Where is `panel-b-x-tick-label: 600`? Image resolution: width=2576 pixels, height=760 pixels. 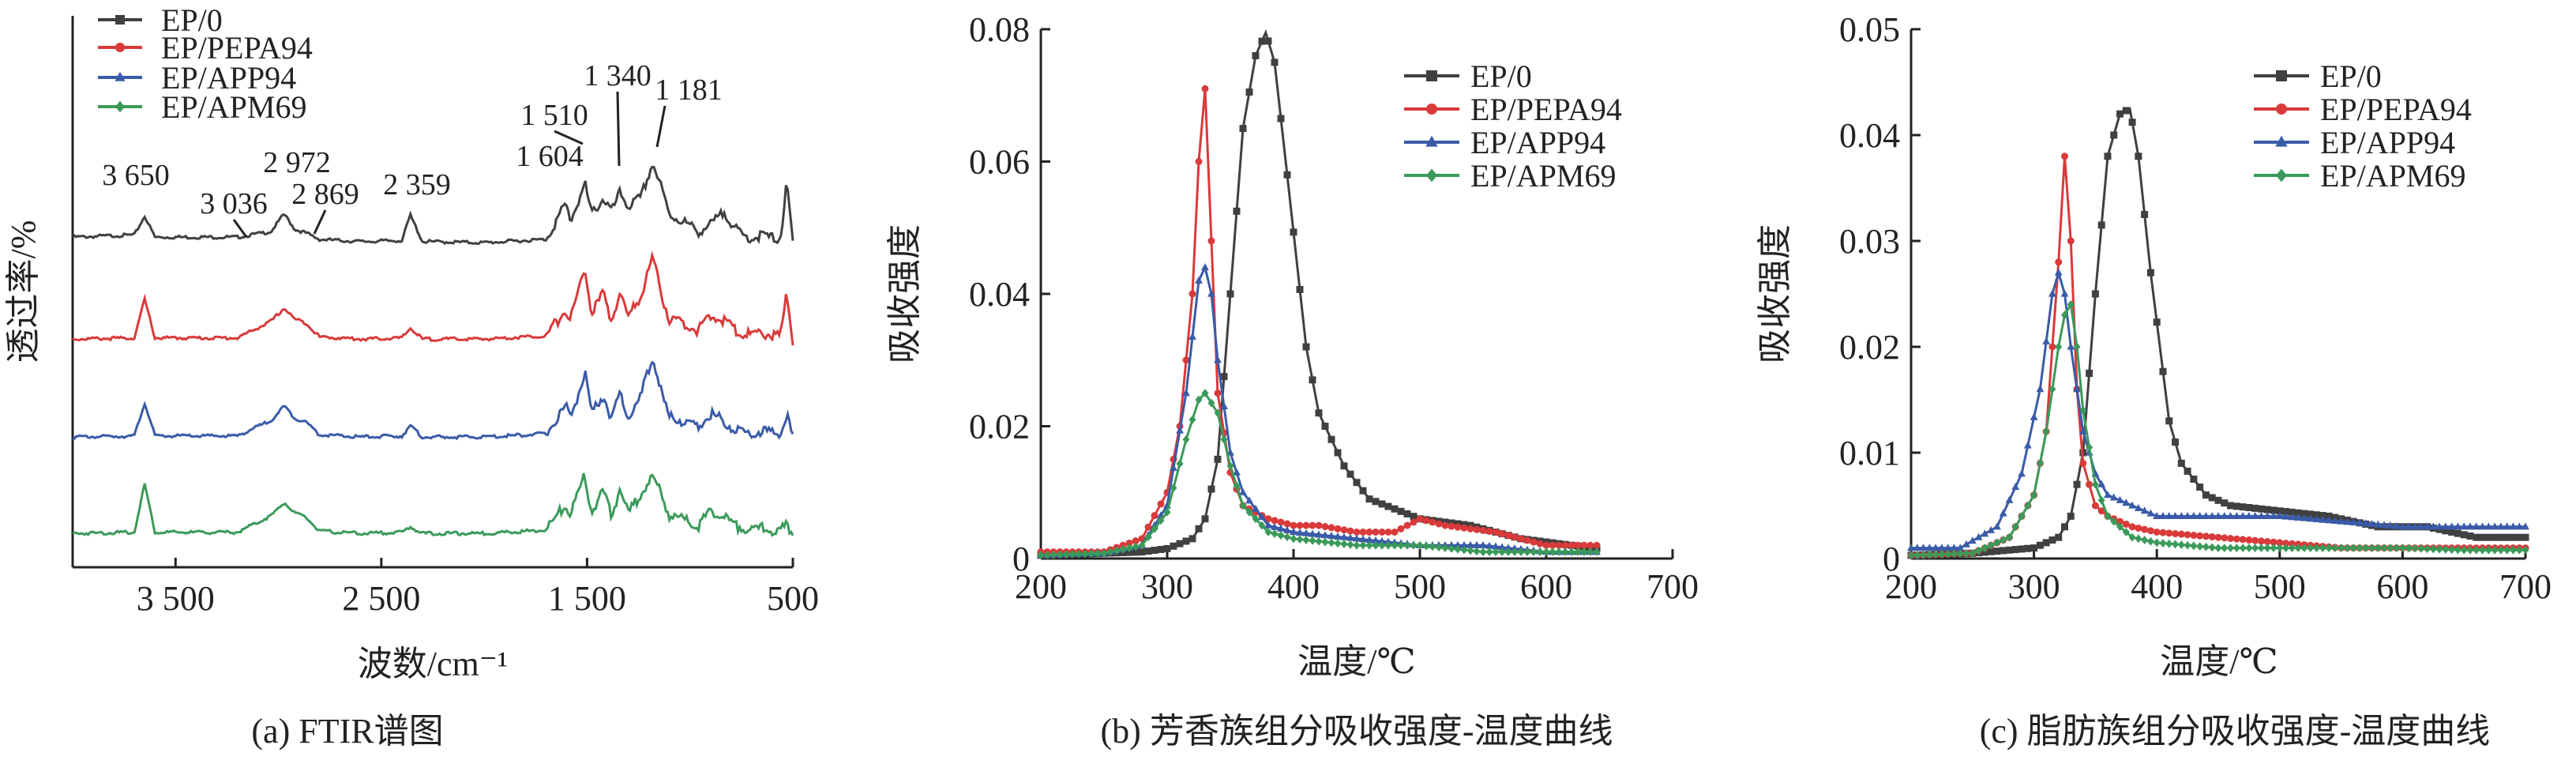
panel-b-x-tick-label: 600 is located at coordinates (1546, 587).